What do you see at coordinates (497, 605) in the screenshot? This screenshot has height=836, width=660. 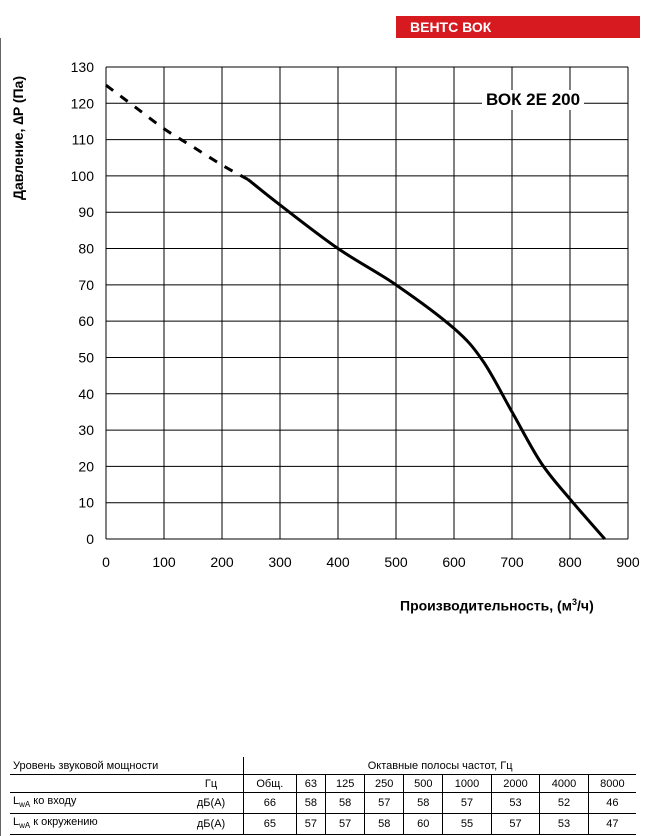 I see `x-axis-label: Производительность, (м3/ч)` at bounding box center [497, 605].